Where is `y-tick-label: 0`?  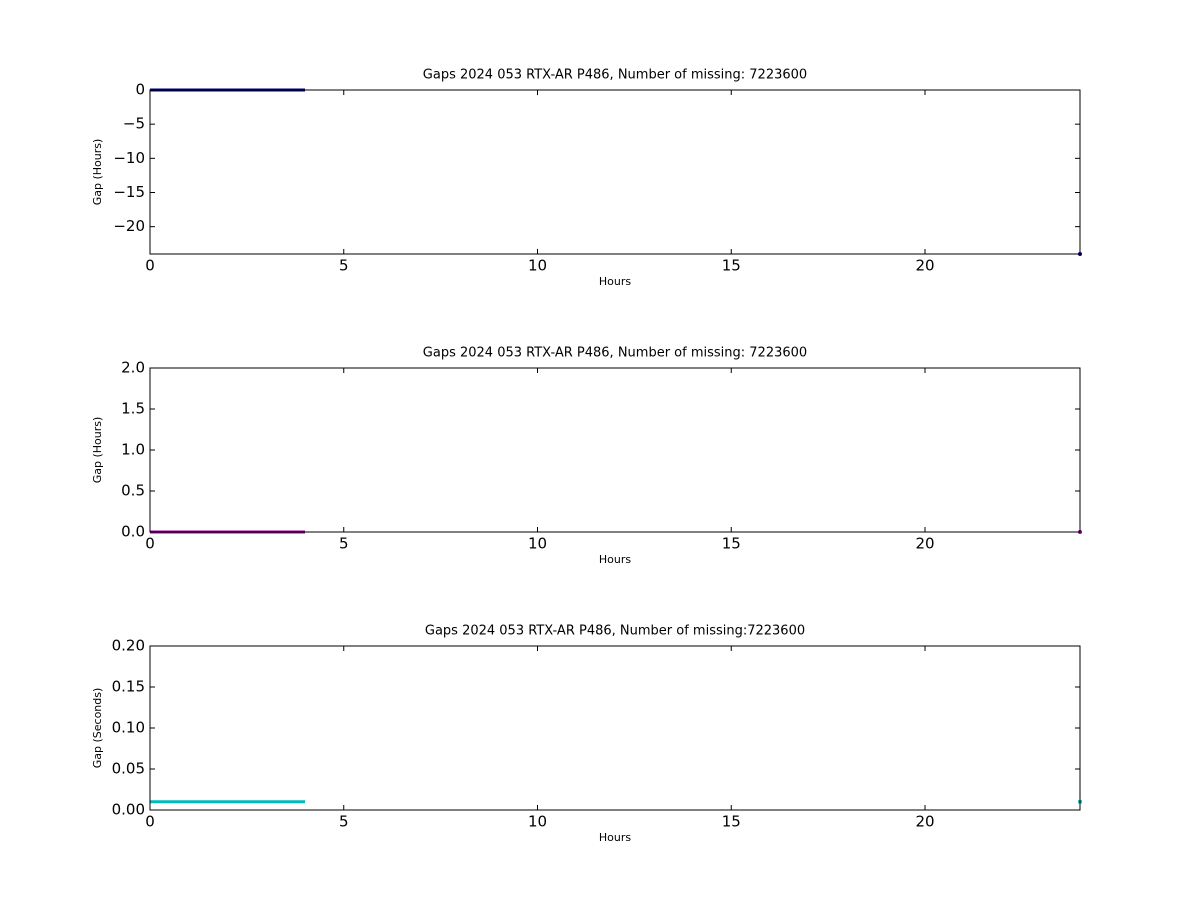
y-tick-label: 0 is located at coordinates (140, 90).